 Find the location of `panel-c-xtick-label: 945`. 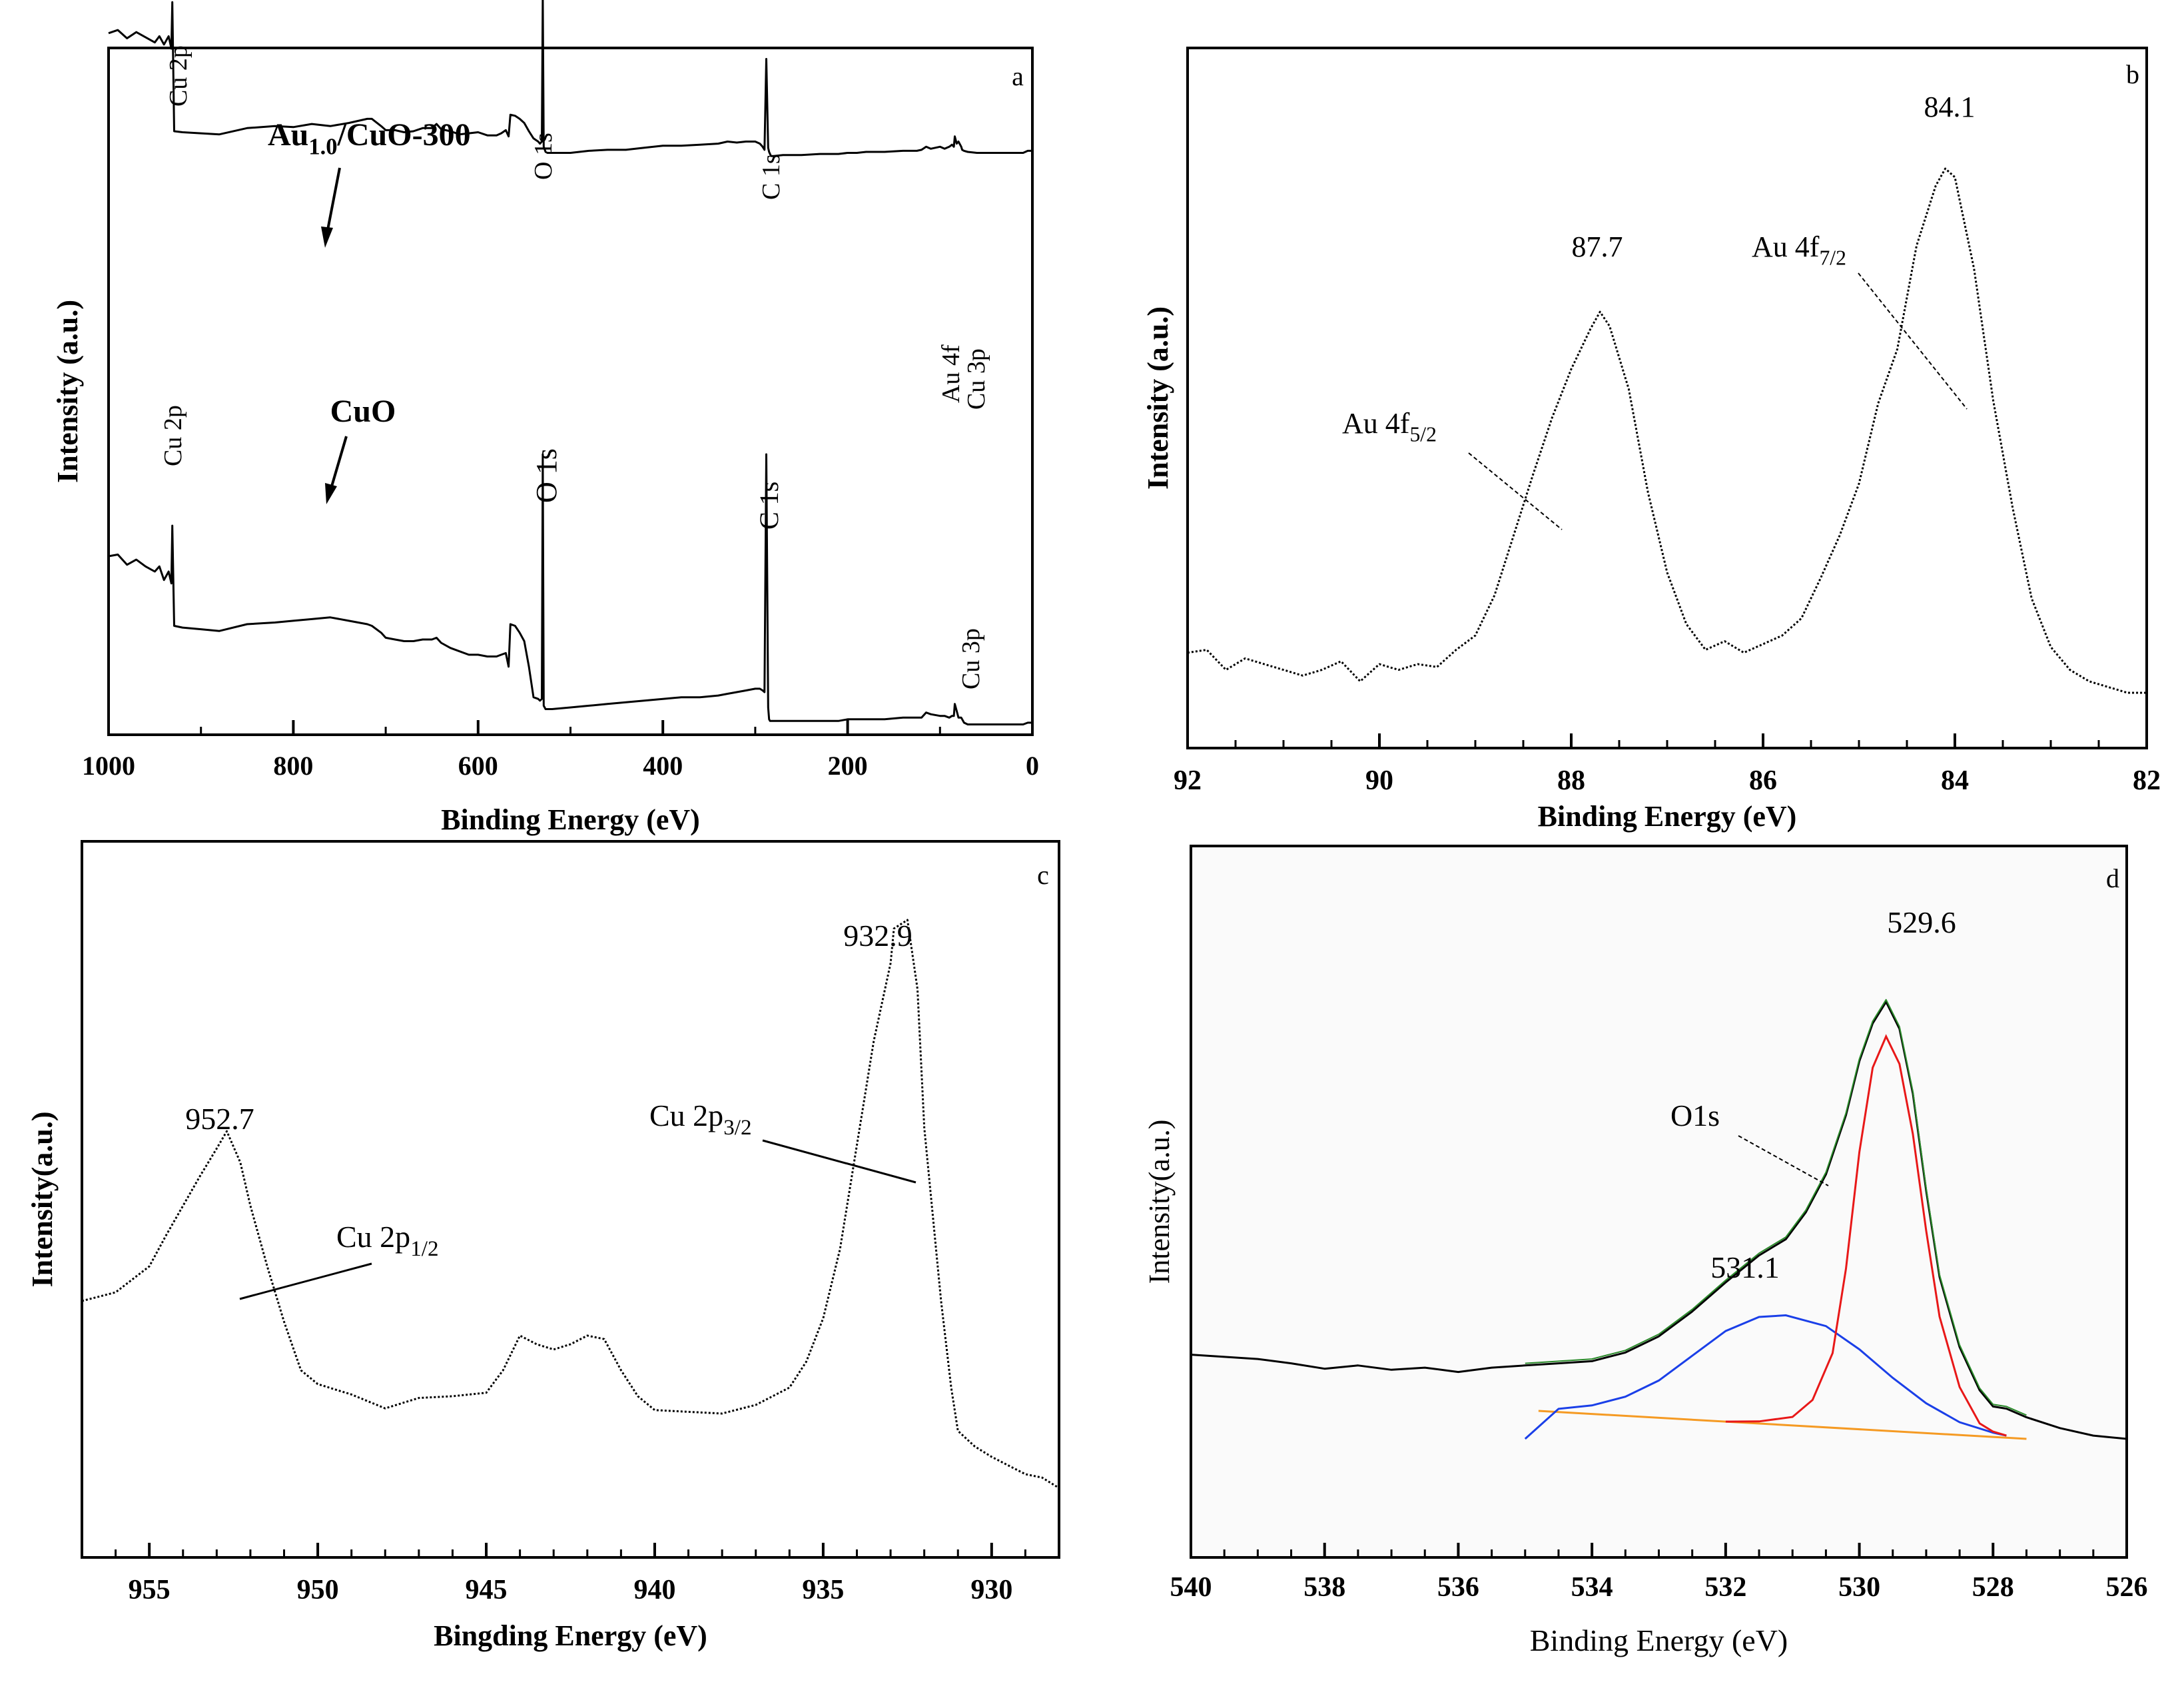

panel-c-xtick-label: 945 is located at coordinates (487, 1590).